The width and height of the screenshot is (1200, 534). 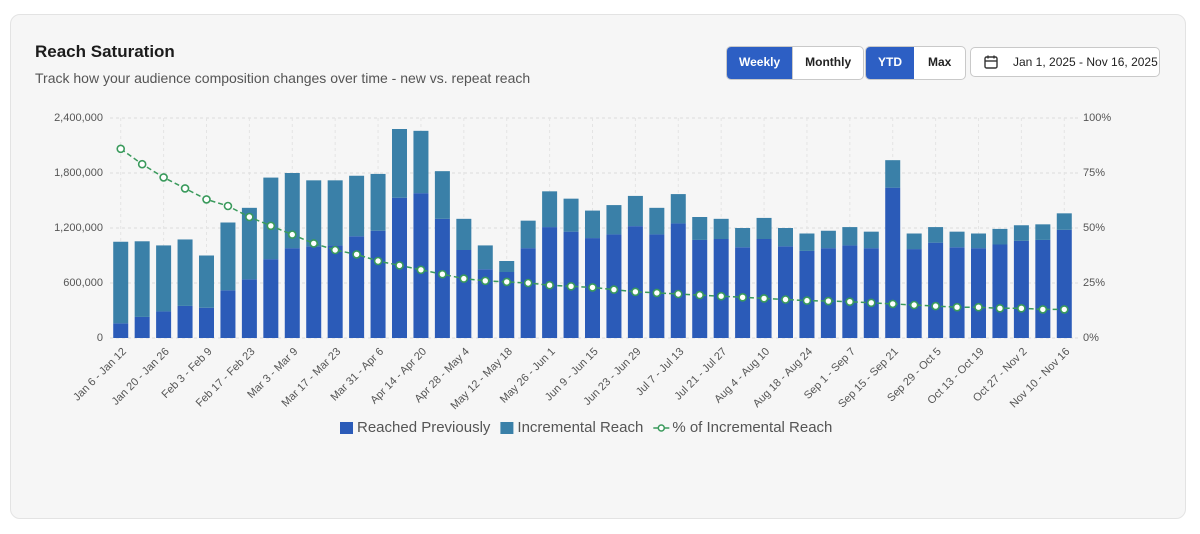 What do you see at coordinates (916, 63) in the screenshot?
I see `range-toggle: YTD Max` at bounding box center [916, 63].